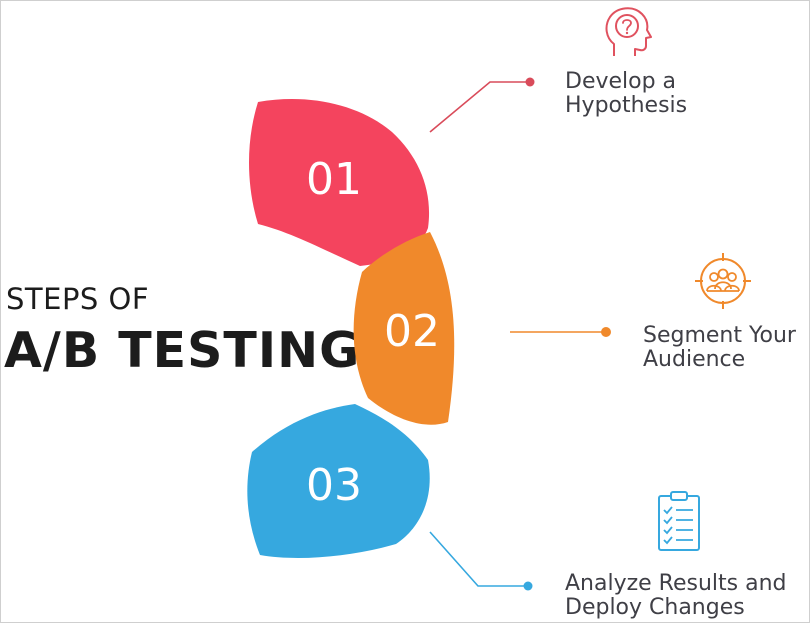 This screenshot has height=623, width=810. Describe the element at coordinates (723, 281) in the screenshot. I see `audience-target-icon` at that location.